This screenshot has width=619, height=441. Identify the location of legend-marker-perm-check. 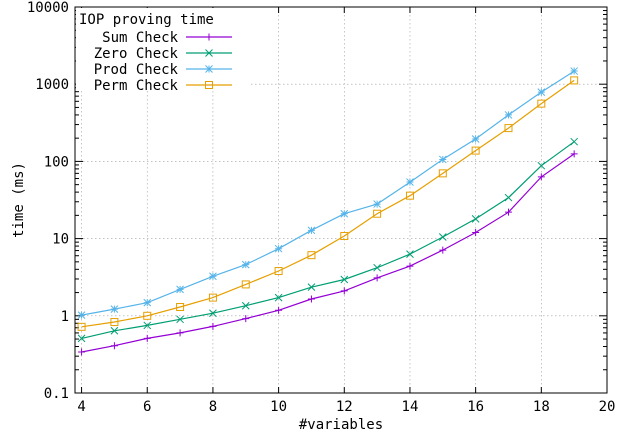
(209, 85).